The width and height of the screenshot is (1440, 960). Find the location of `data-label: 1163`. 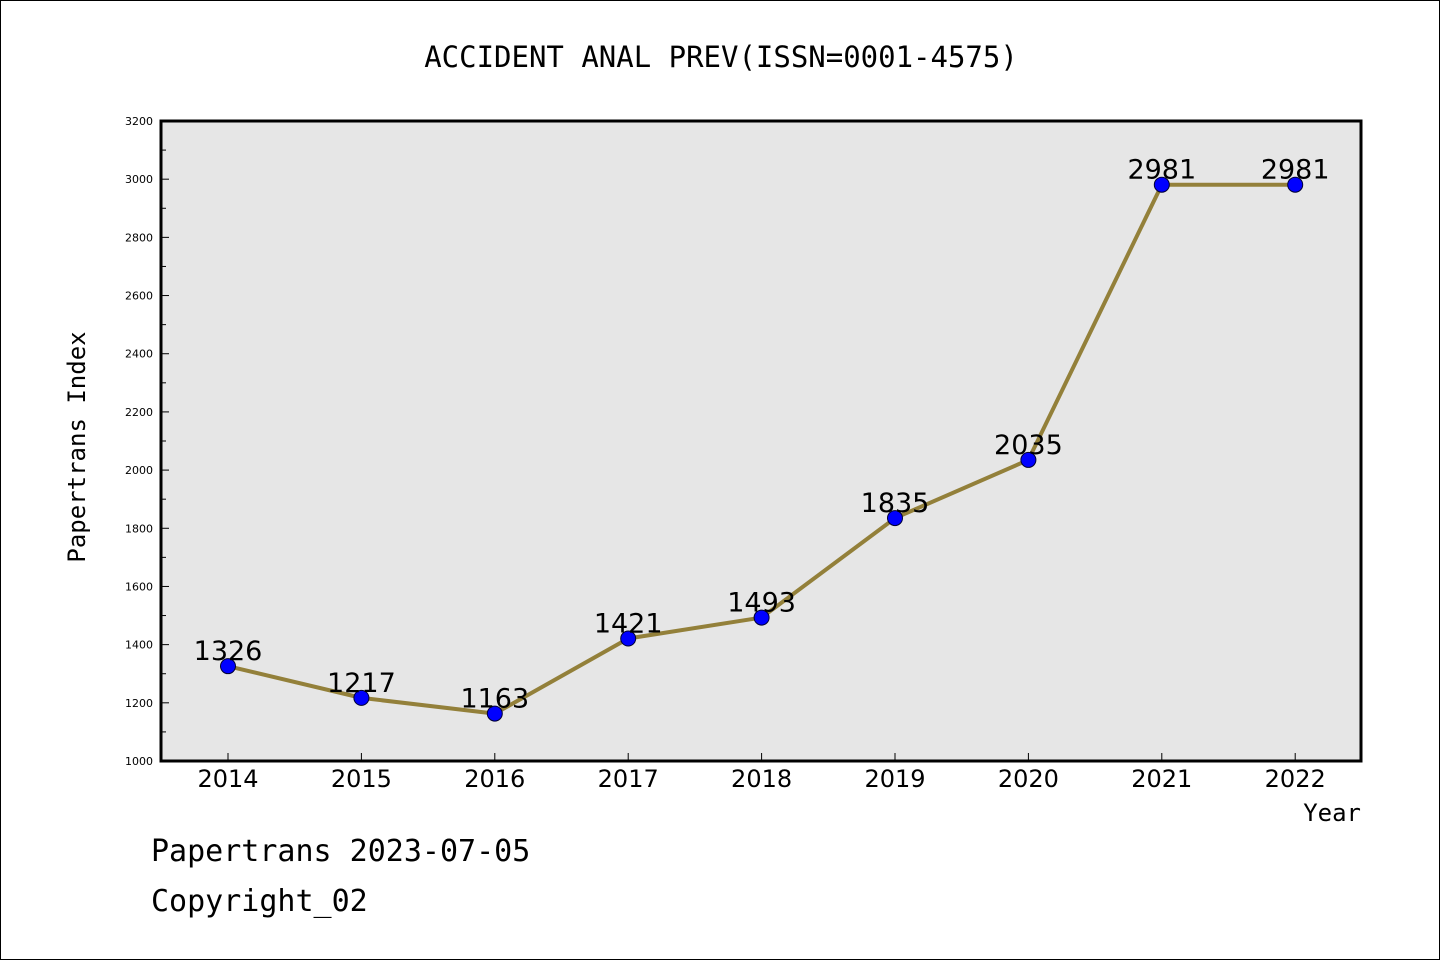

data-label: 1163 is located at coordinates (494, 699).